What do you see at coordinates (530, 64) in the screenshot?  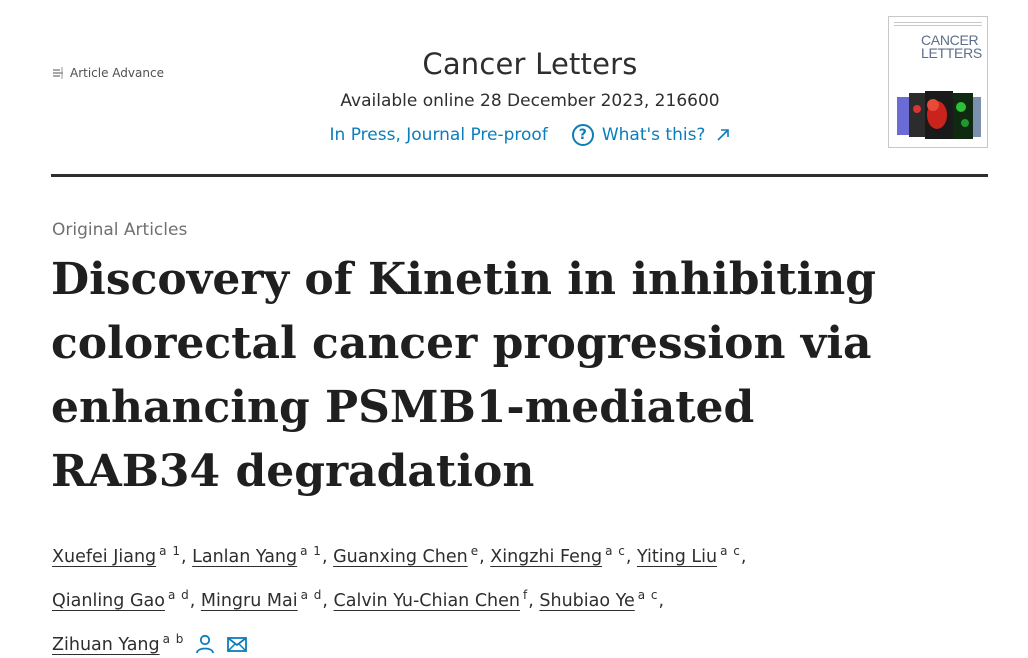 I see `journal-title: Cancer Letters` at bounding box center [530, 64].